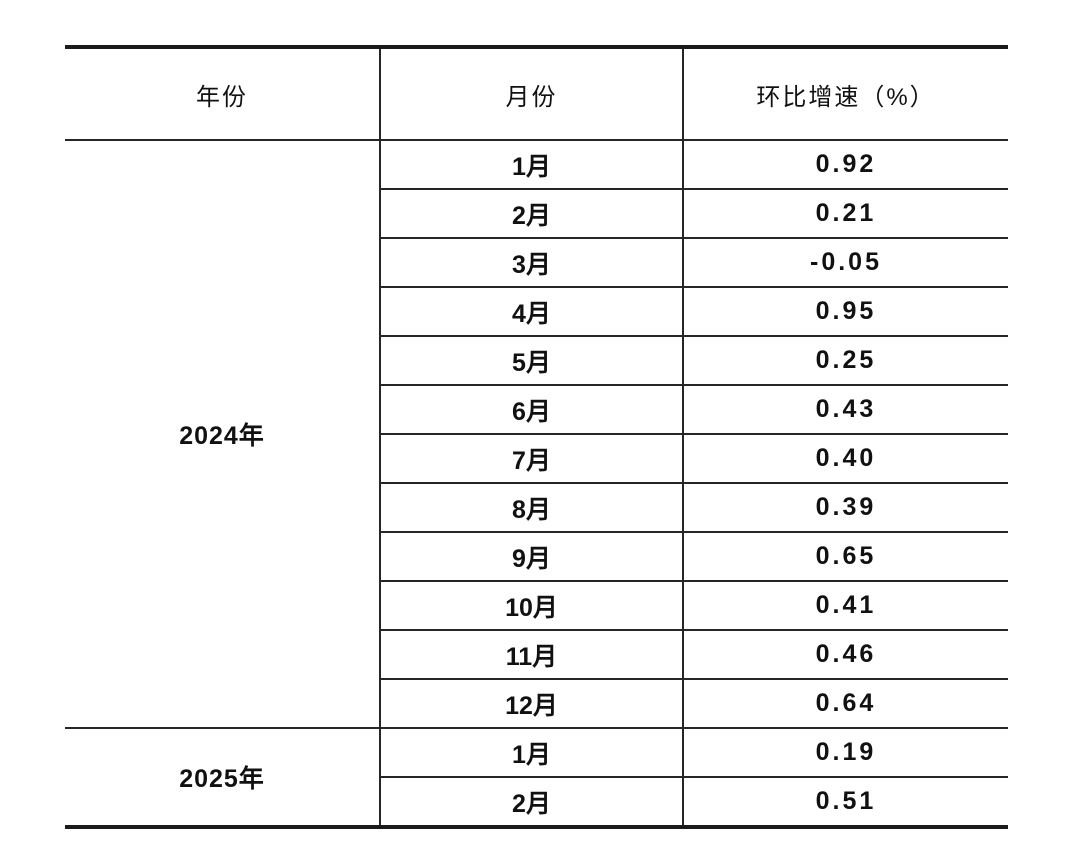 This screenshot has height=850, width=1080. Describe the element at coordinates (531, 557) in the screenshot. I see `month-cell: 9月` at that location.